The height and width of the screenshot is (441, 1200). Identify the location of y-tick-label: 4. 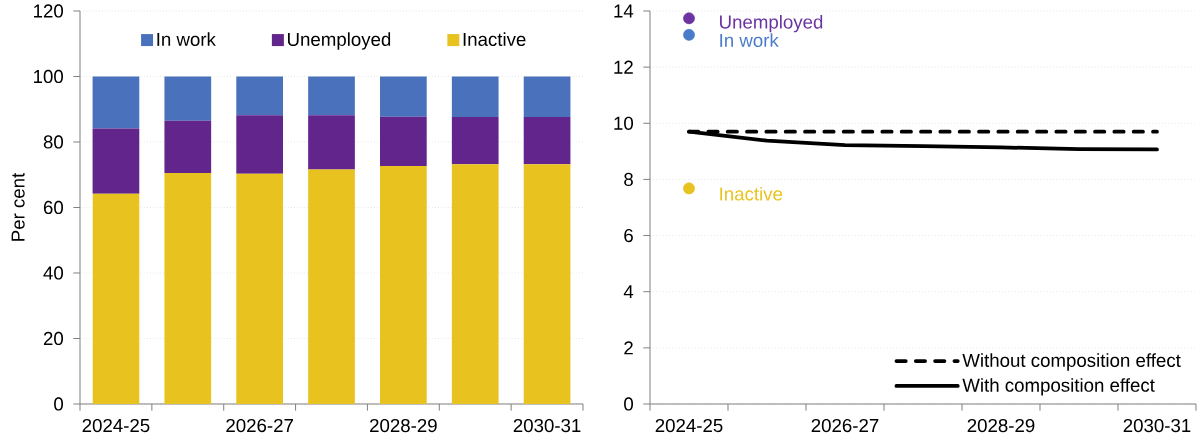
(628, 292).